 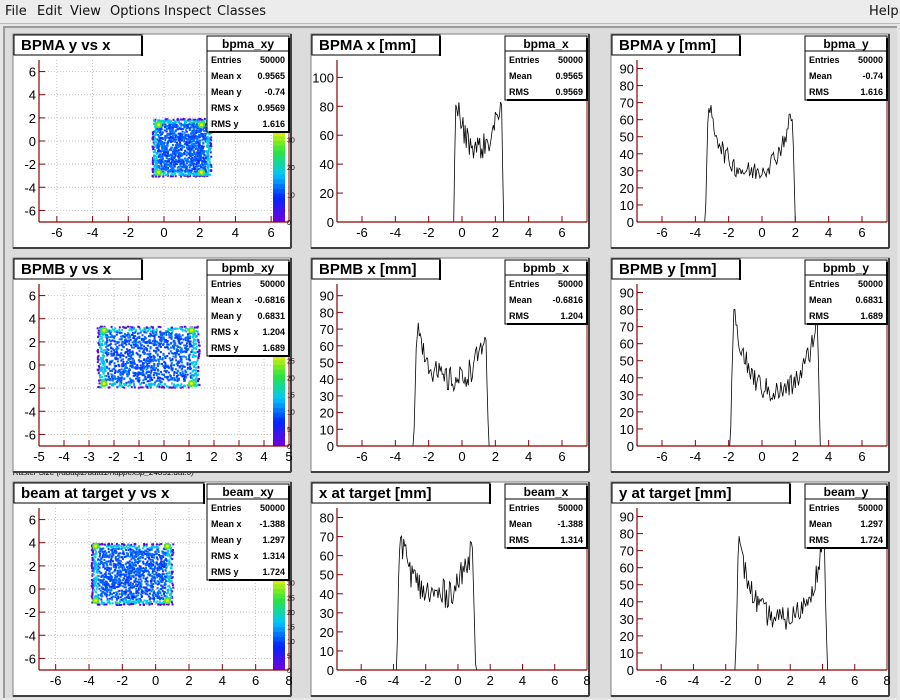 I want to click on menu-inspect: Inspect, so click(x=188, y=11).